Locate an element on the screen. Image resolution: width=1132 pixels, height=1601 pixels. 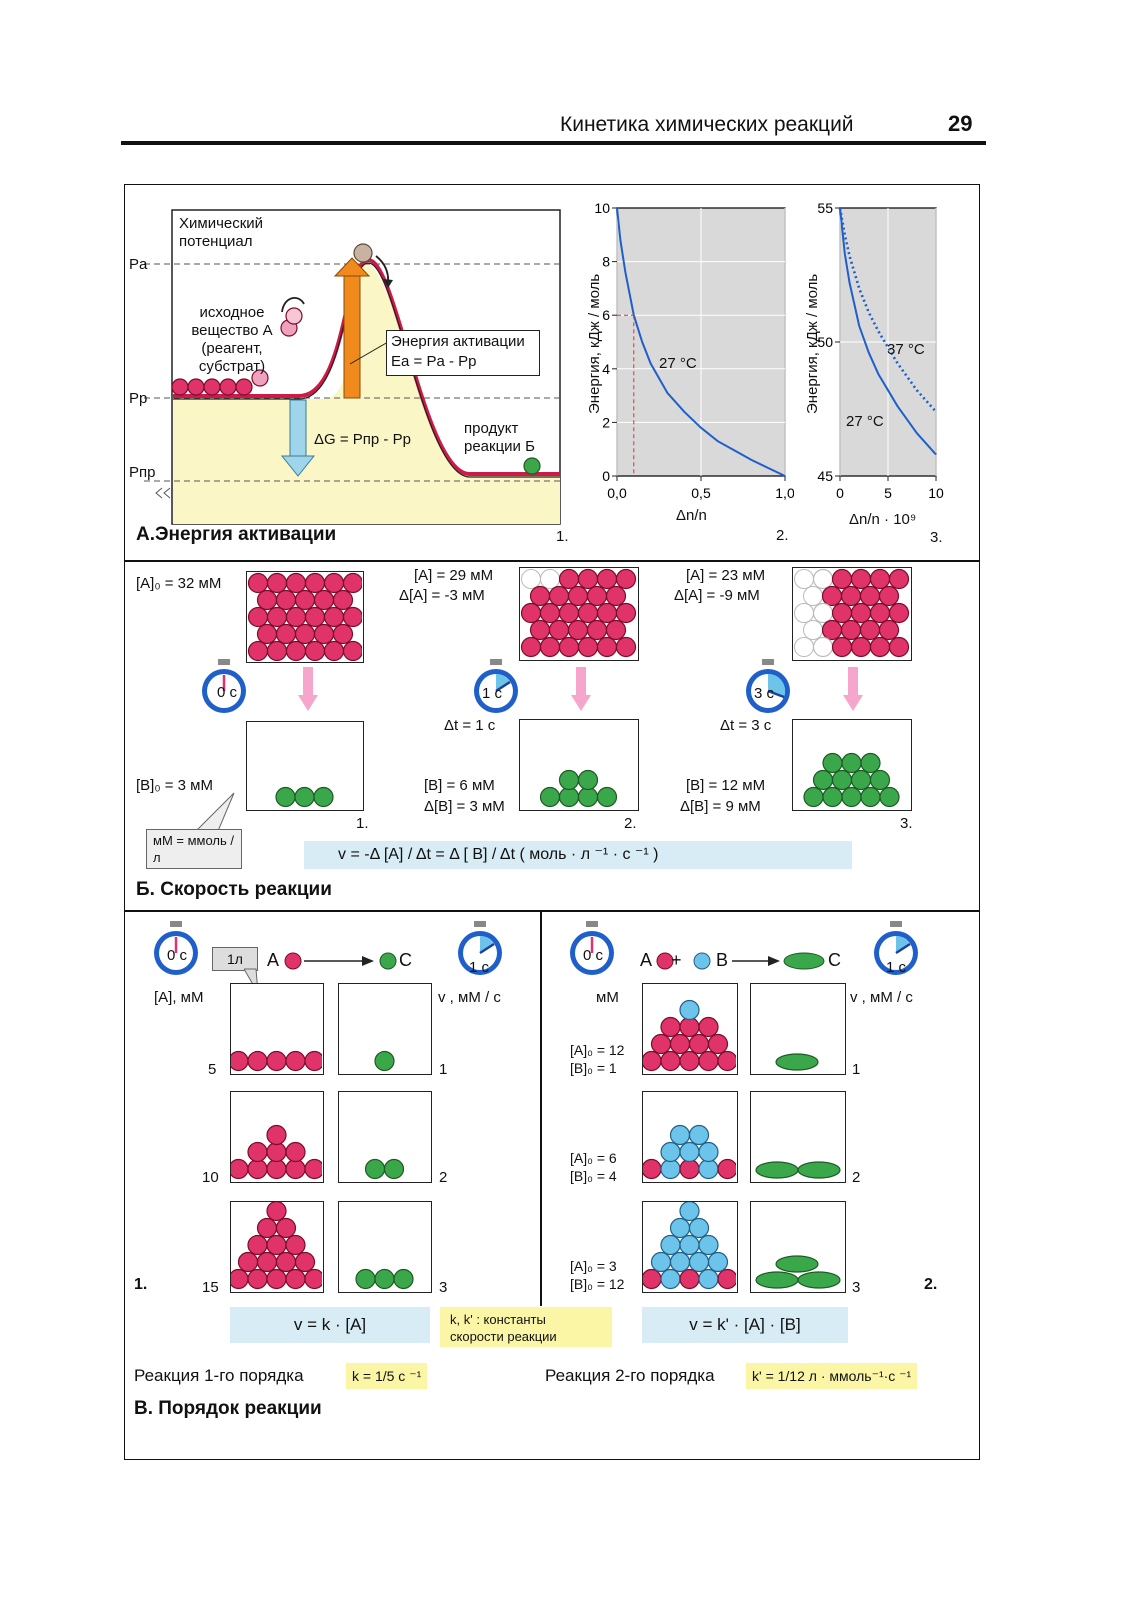
right-timer-1s is located at coordinates (896, 948).